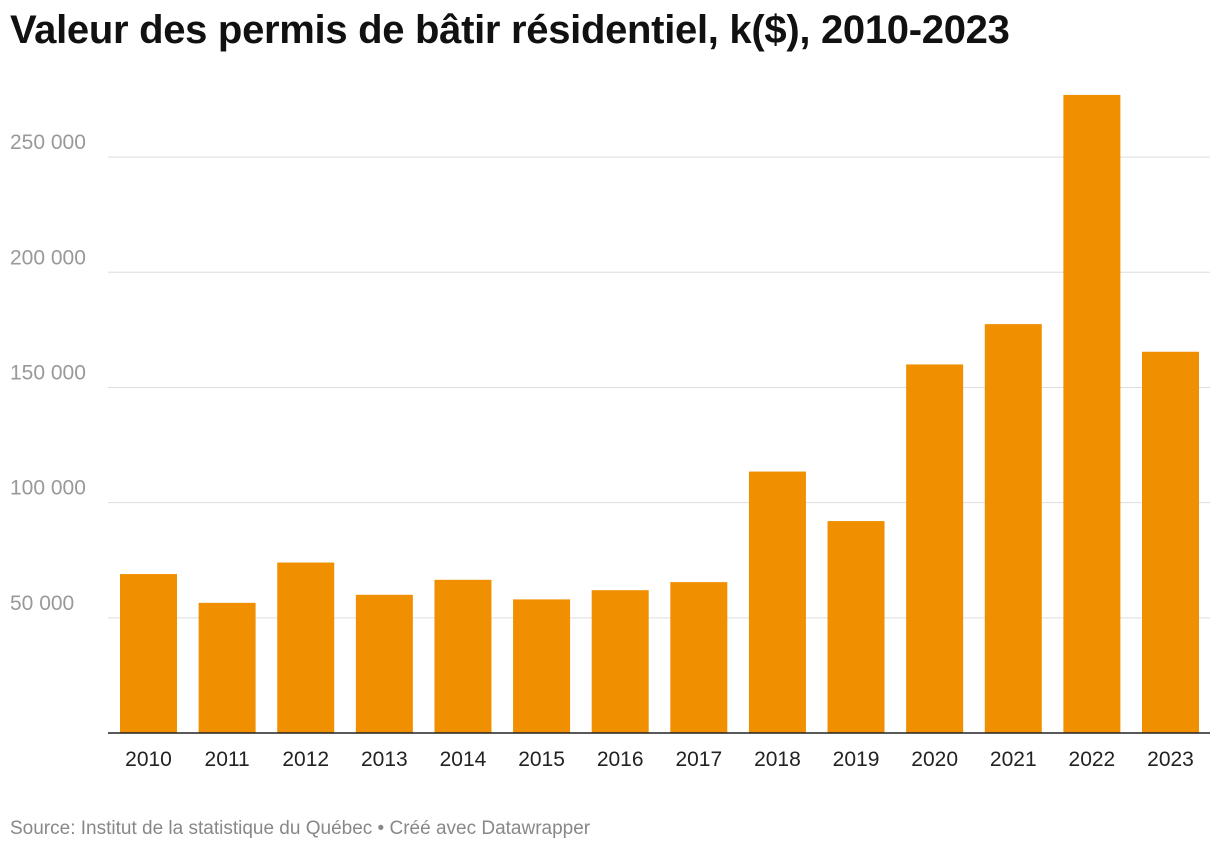 The height and width of the screenshot is (856, 1220). Describe the element at coordinates (463, 656) in the screenshot. I see `bar-2014` at that location.